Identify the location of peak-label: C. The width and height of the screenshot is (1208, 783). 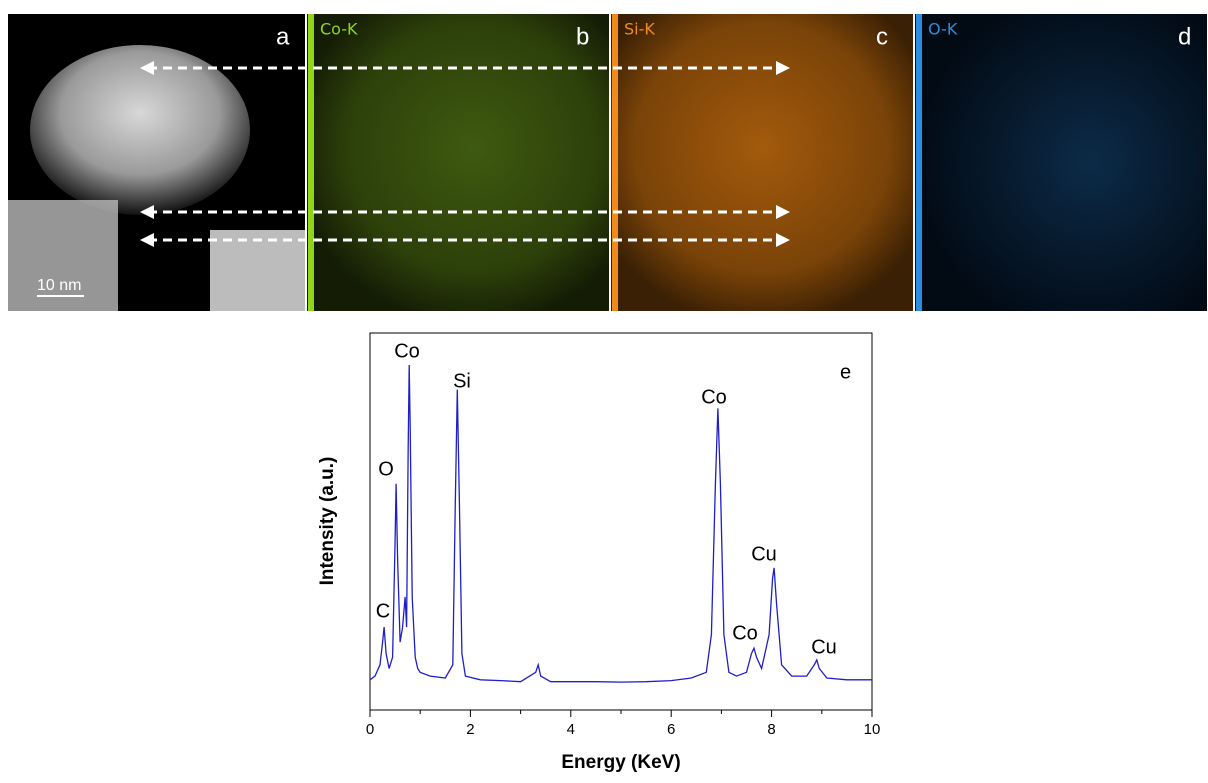
(383, 611).